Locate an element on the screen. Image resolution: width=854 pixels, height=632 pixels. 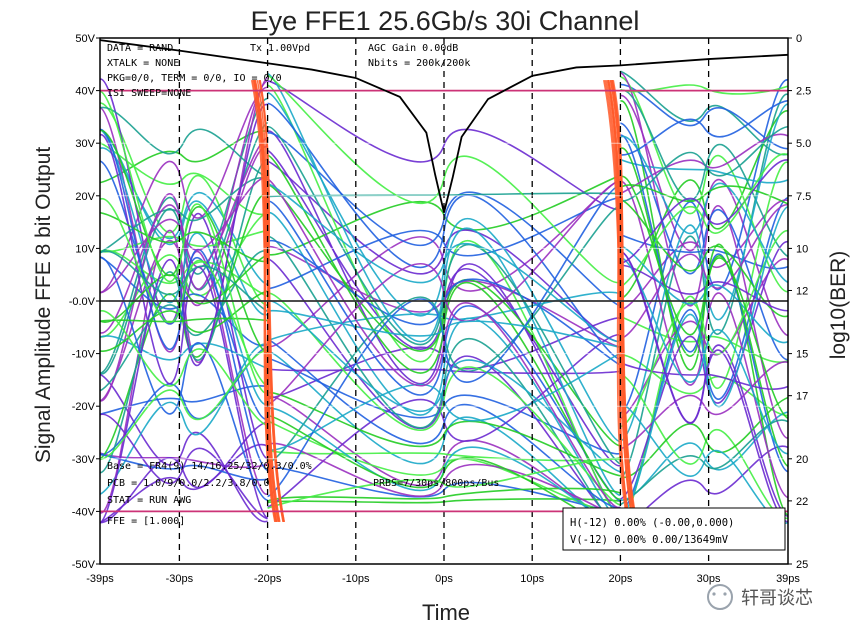
y2-tick-label-3: 7.5 is located at coordinates (803, 197).